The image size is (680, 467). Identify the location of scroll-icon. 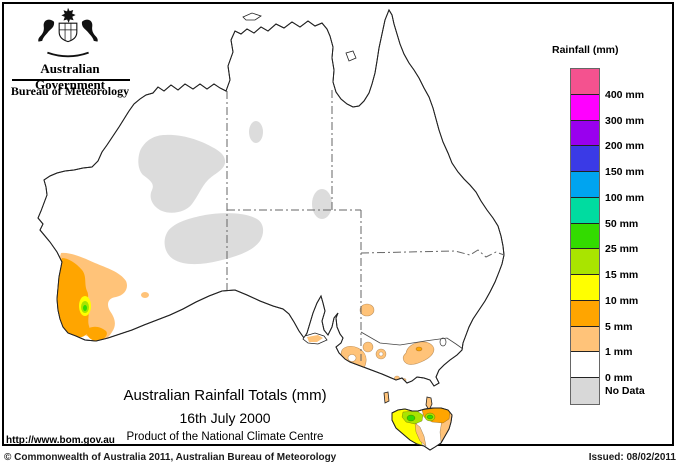
(68, 54).